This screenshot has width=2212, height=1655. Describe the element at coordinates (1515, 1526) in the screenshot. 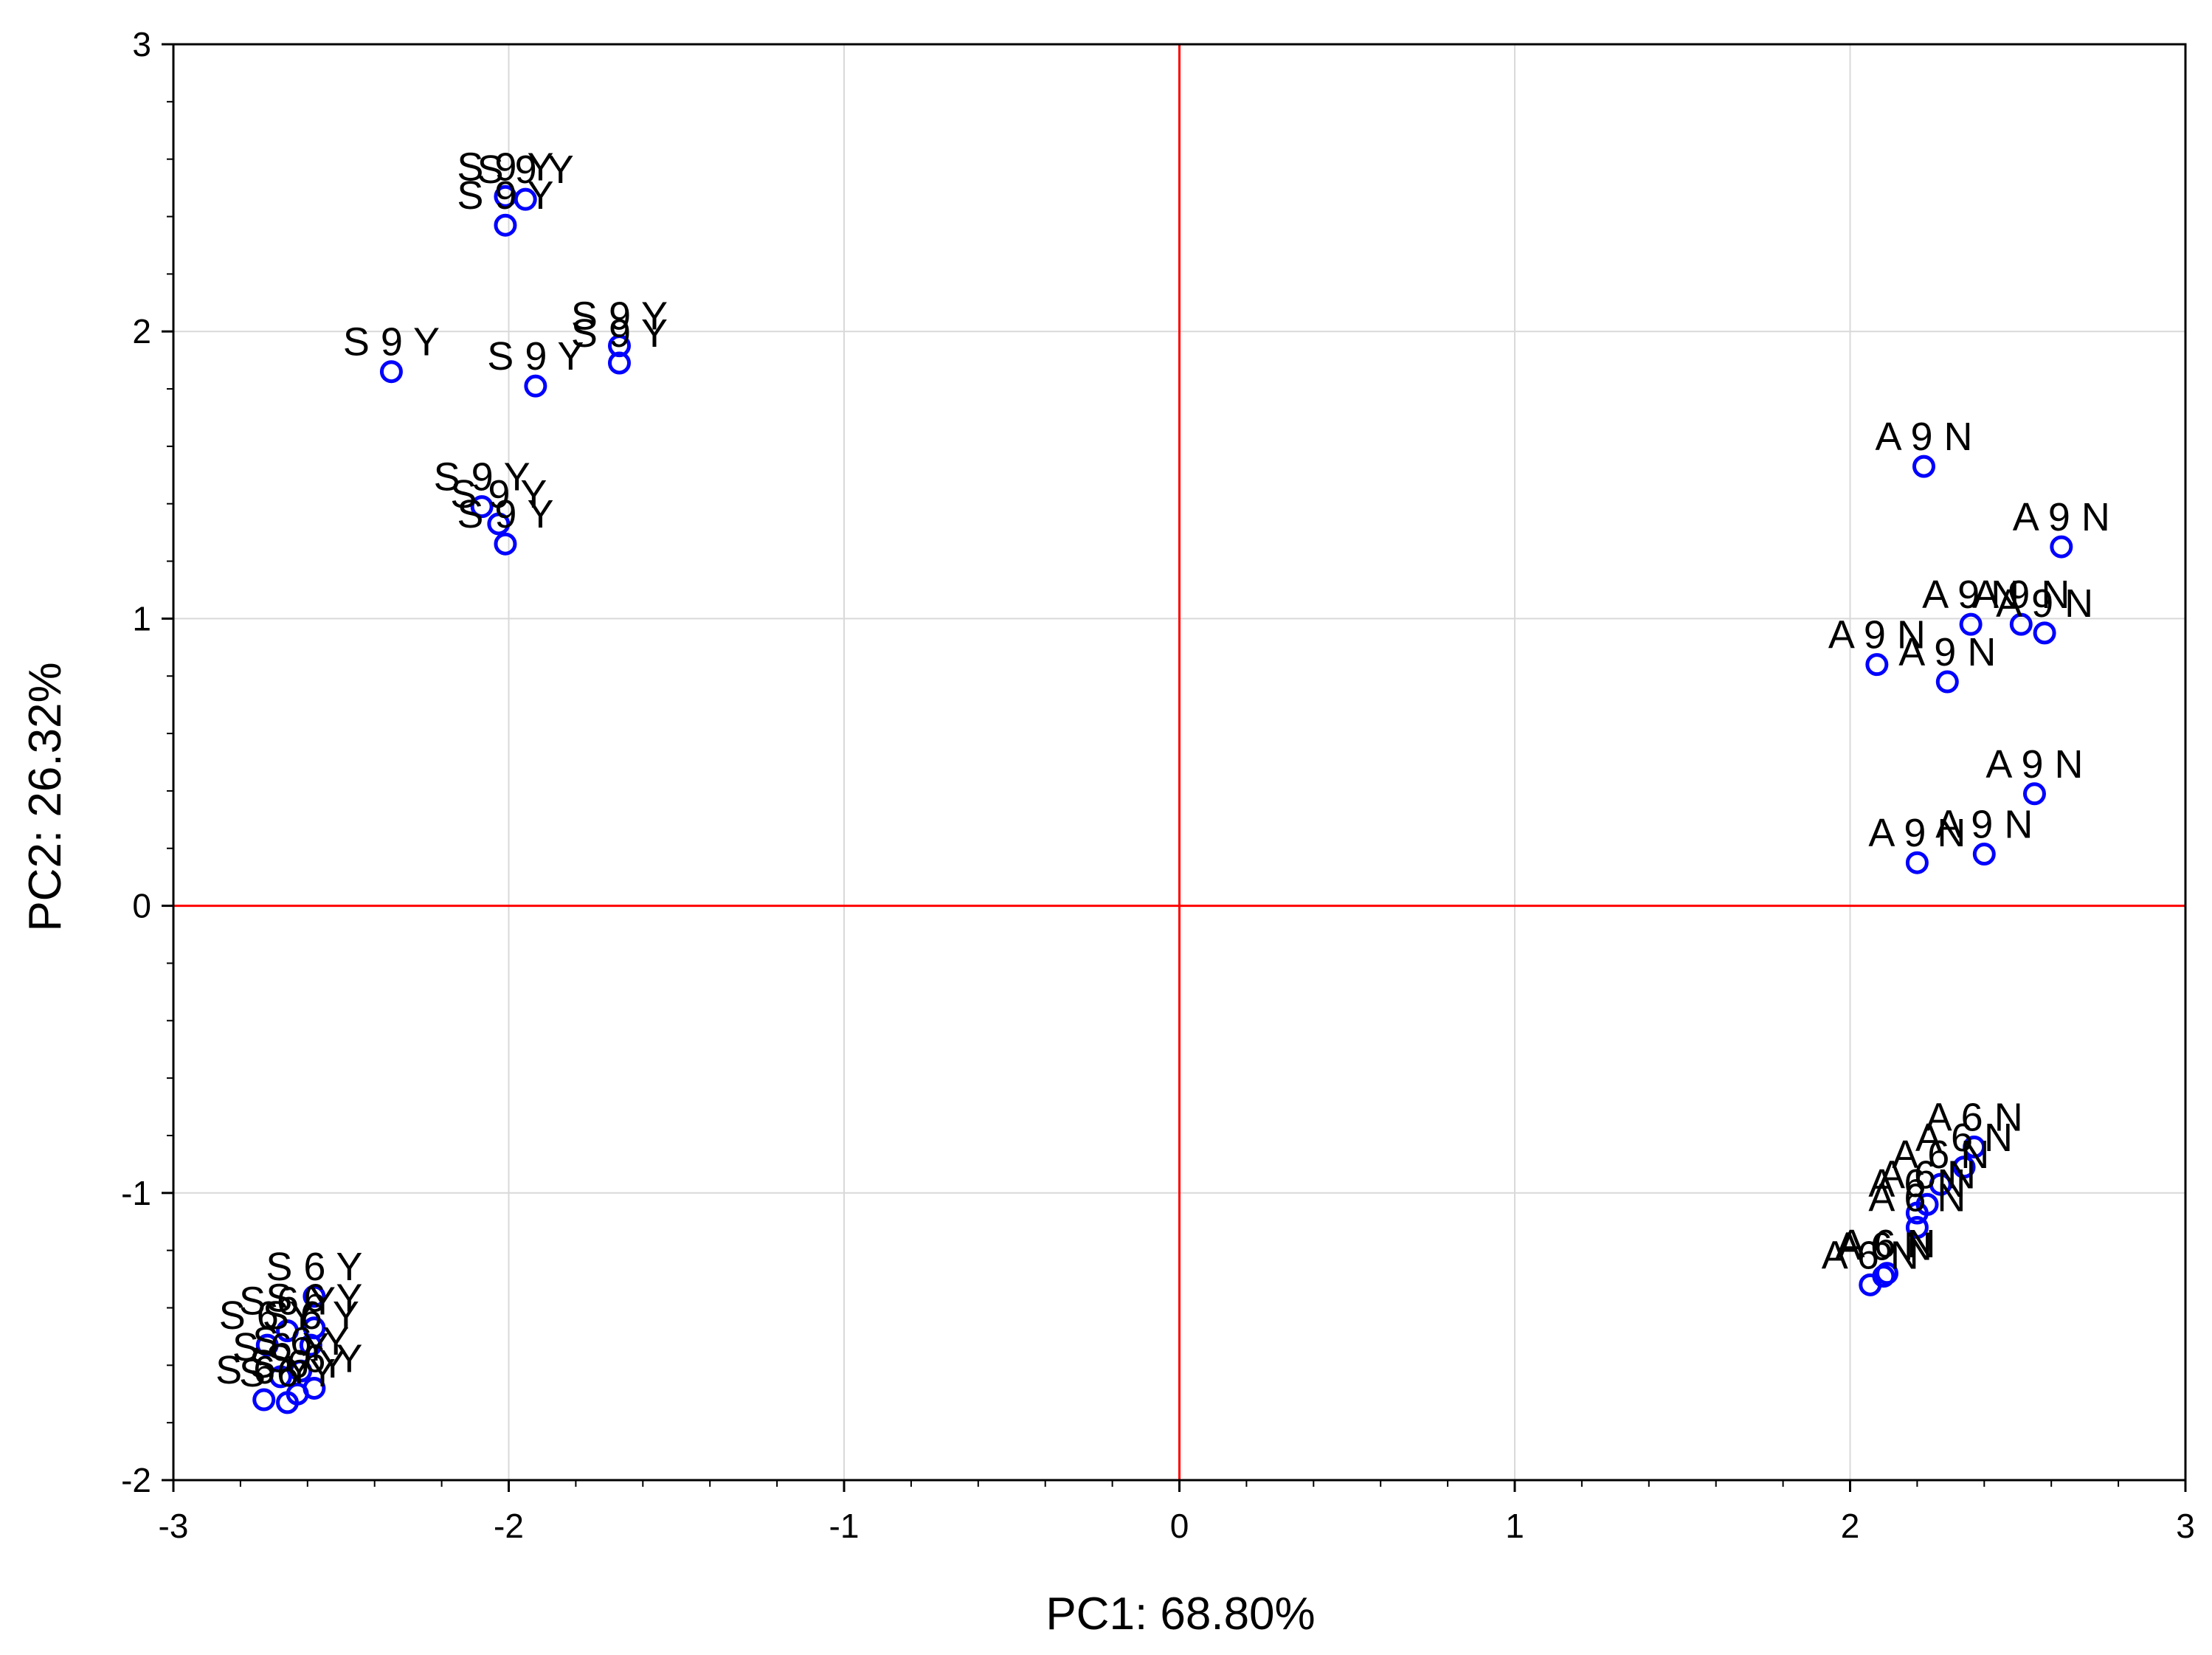

I see `x-tick-label: 1` at that location.